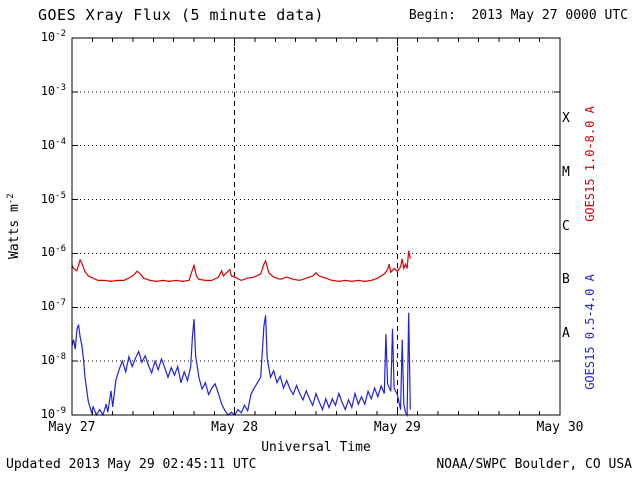 The height and width of the screenshot is (480, 640). What do you see at coordinates (518, 15) in the screenshot?
I see `begin-time-label: Begin: 2013 May 27 0000 UTC` at bounding box center [518, 15].